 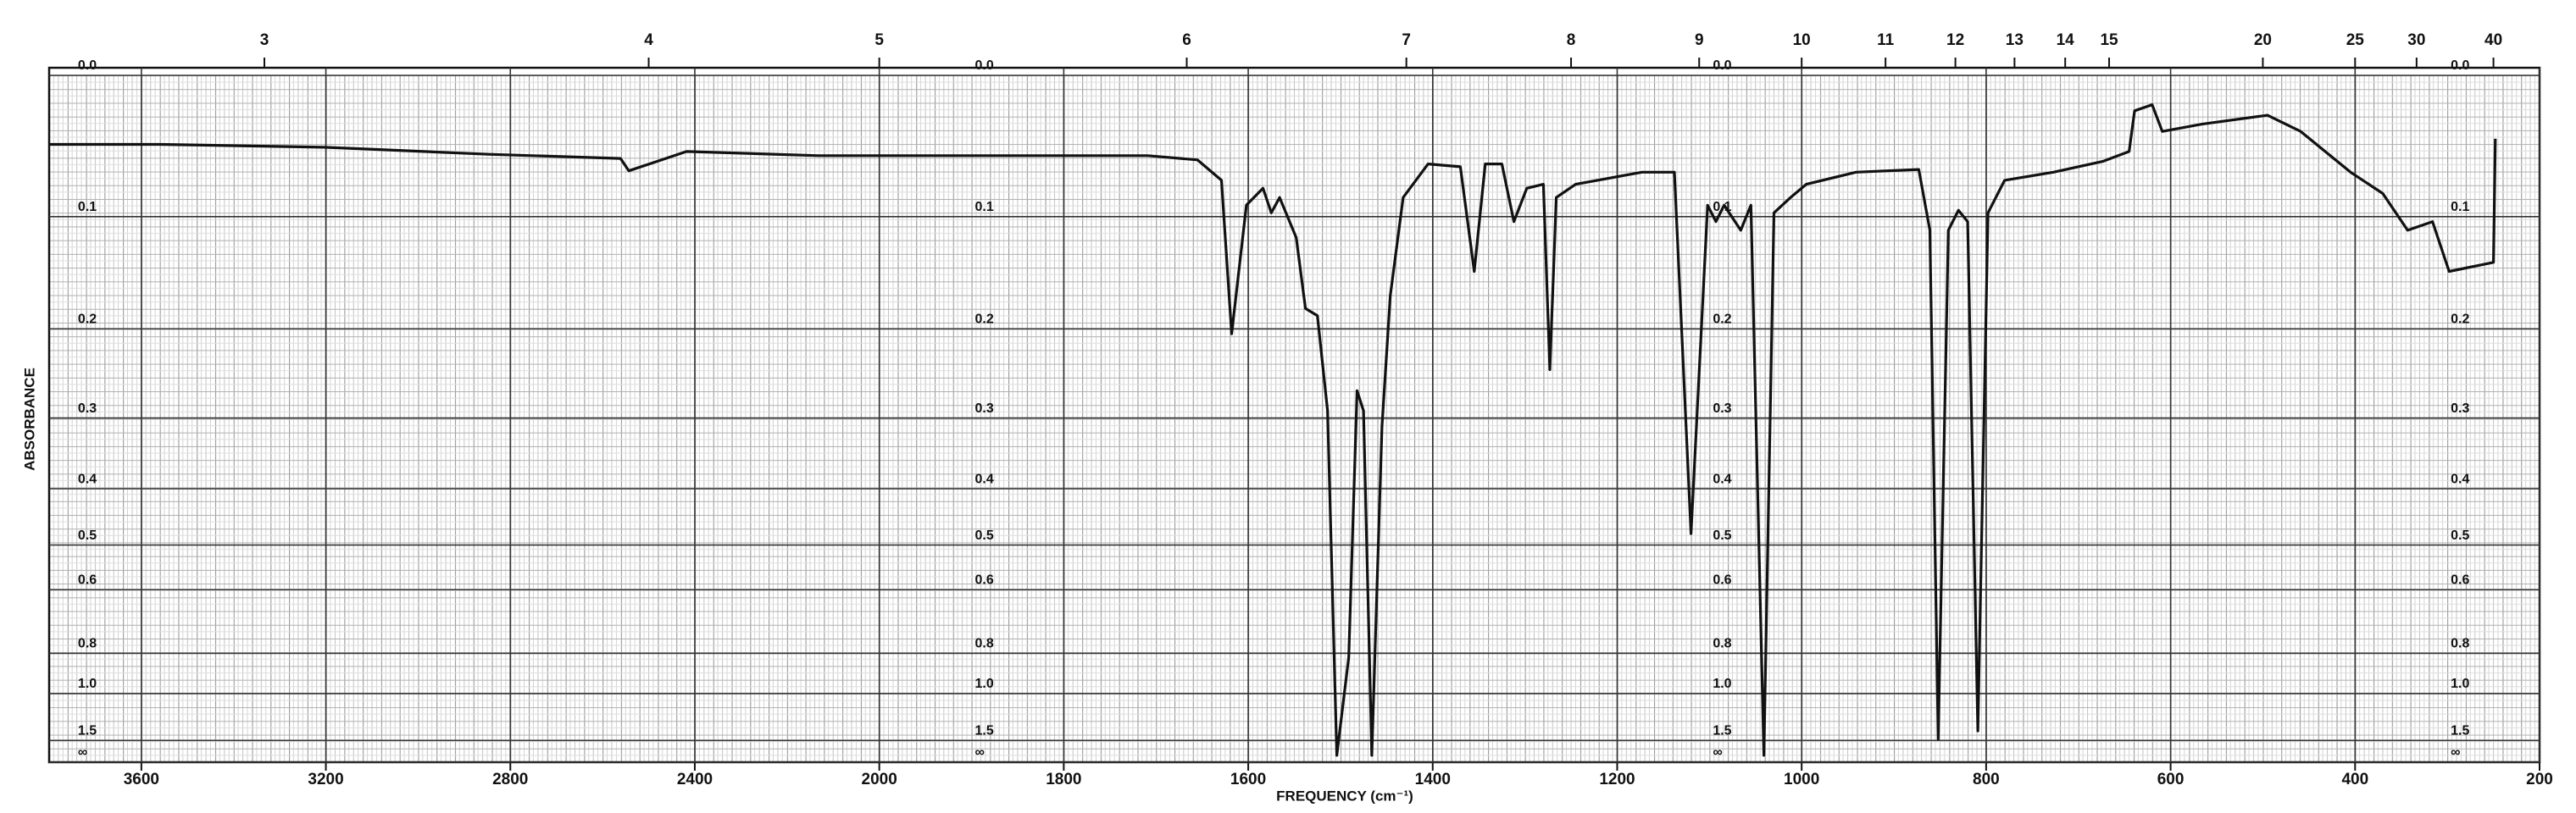 I want to click on x2-tick-label: 10, so click(x=1802, y=40).